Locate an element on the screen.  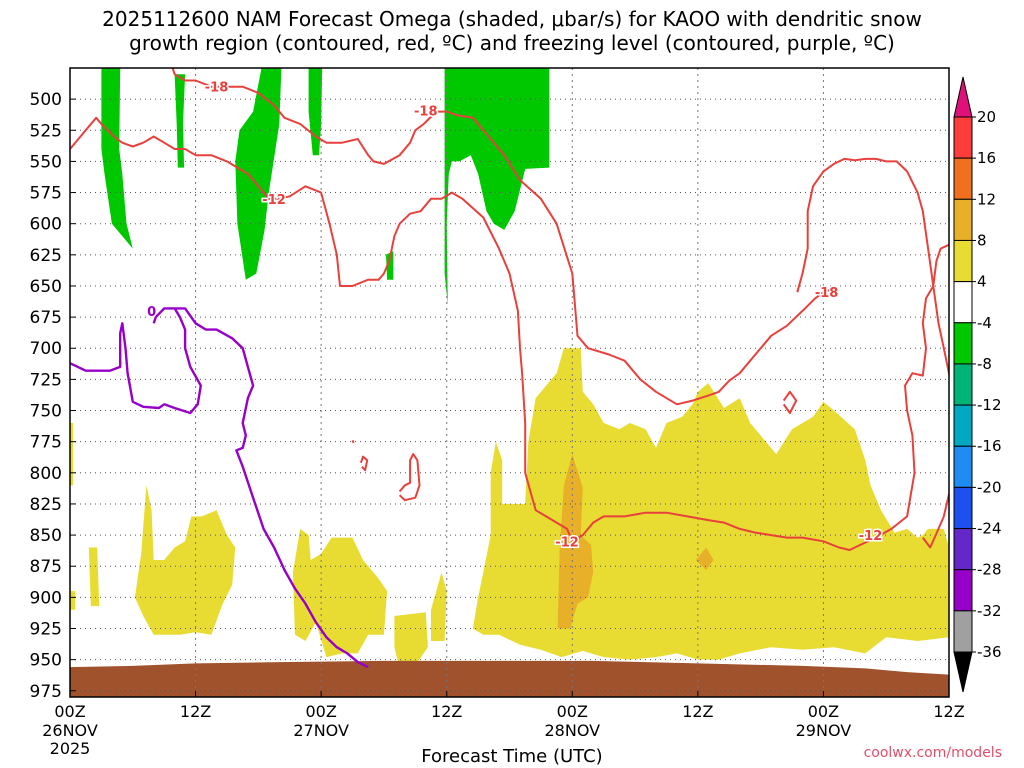
dgz-contour-label-2: -18 is located at coordinates (827, 293).